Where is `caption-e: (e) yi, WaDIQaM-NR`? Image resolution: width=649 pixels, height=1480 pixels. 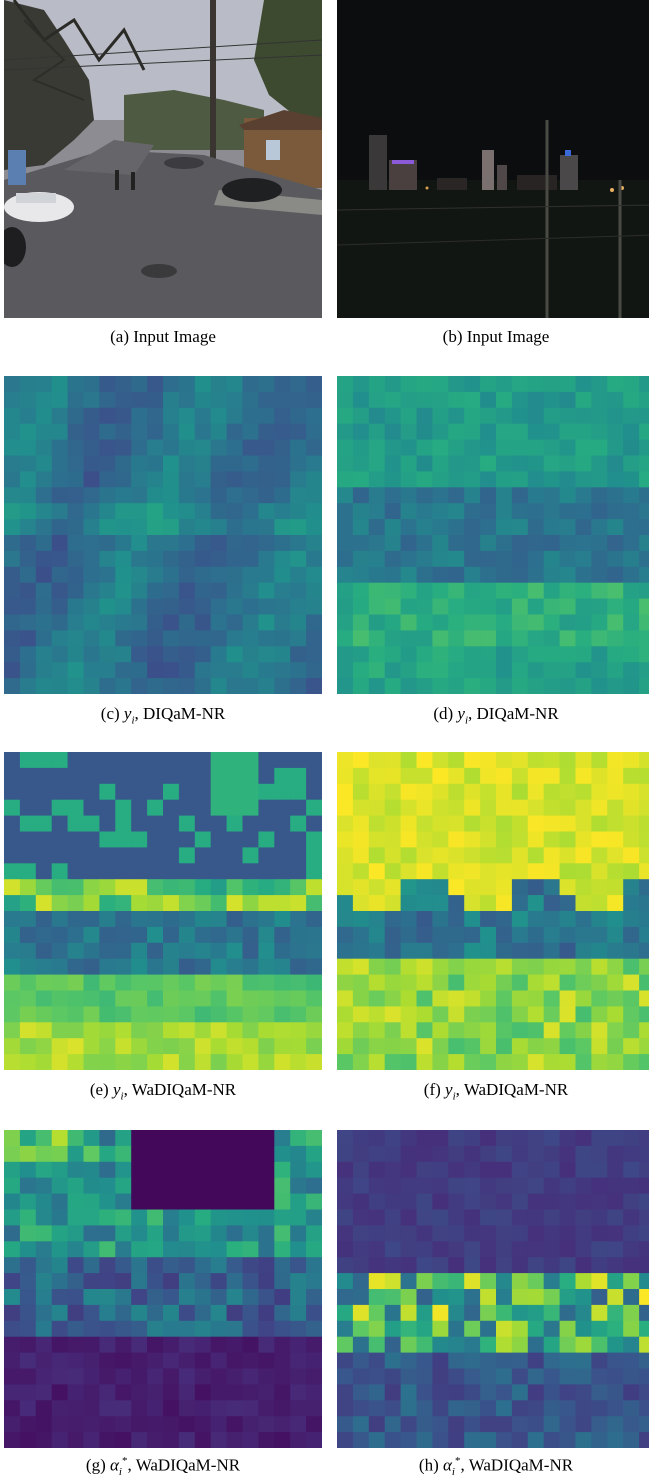 caption-e: (e) yi, WaDIQaM-NR is located at coordinates (163, 1091).